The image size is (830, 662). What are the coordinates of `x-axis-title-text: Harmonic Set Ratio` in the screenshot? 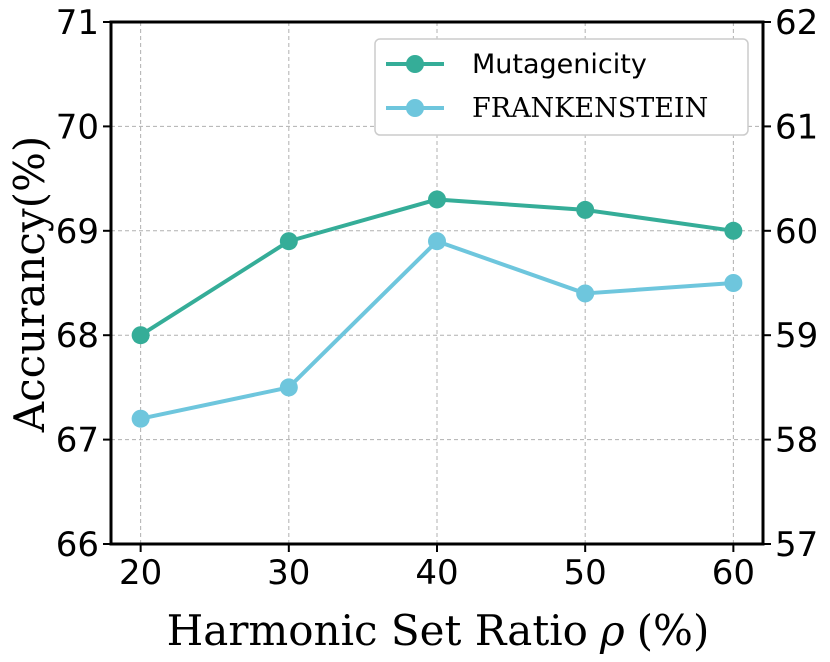 It's located at (377, 630).